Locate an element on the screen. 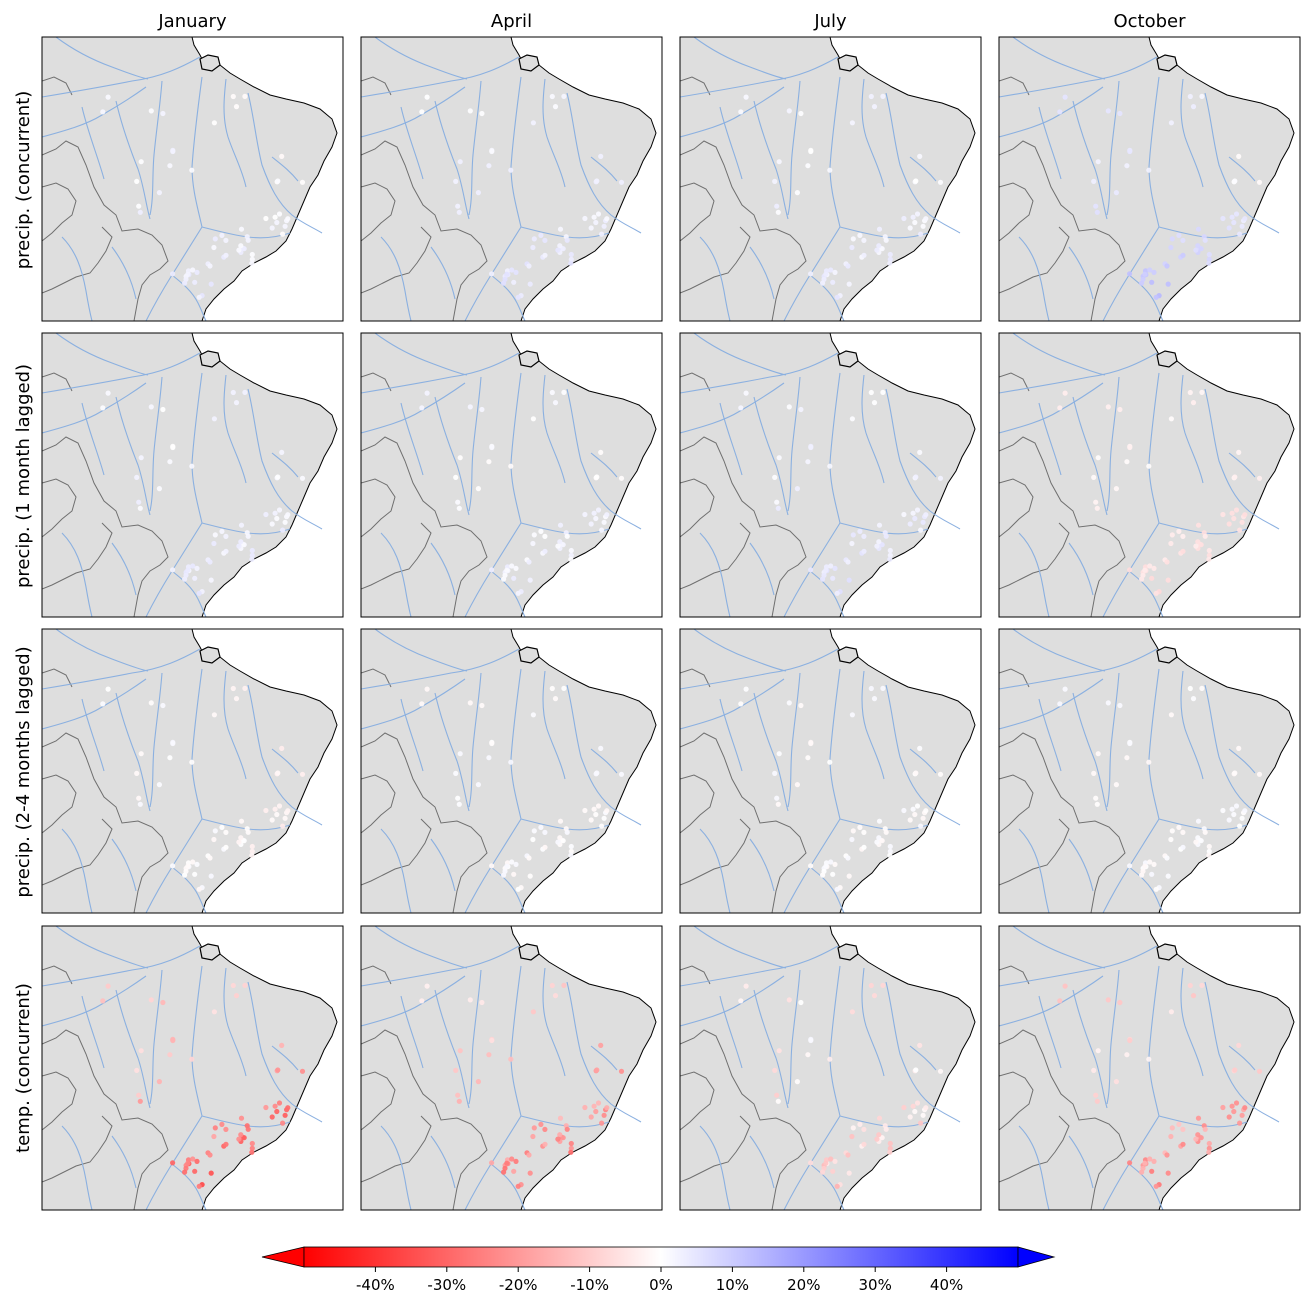  column-title-july: July is located at coordinates (830, 21).